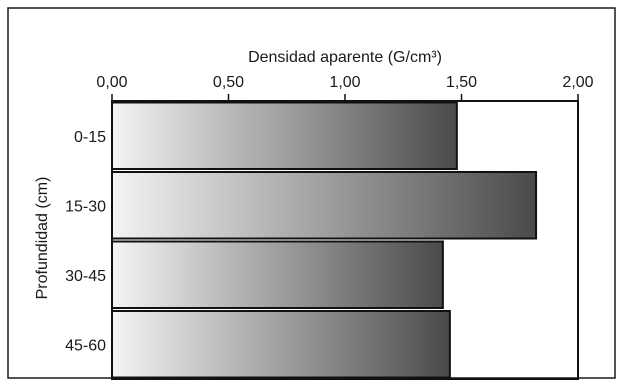 This screenshot has width=623, height=390. I want to click on x-tick-label: 1,00, so click(344, 82).